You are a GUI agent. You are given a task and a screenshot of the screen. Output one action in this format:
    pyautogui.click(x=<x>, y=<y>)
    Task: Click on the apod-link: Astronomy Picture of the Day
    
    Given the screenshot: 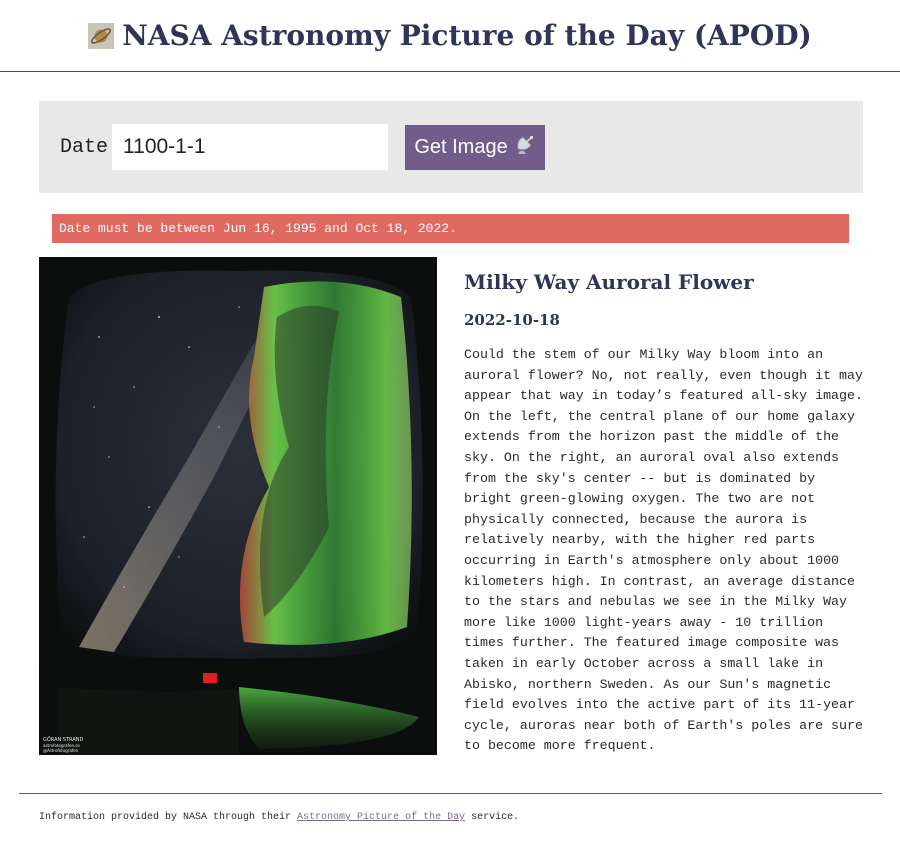 What is the action you would take?
    pyautogui.click(x=381, y=817)
    